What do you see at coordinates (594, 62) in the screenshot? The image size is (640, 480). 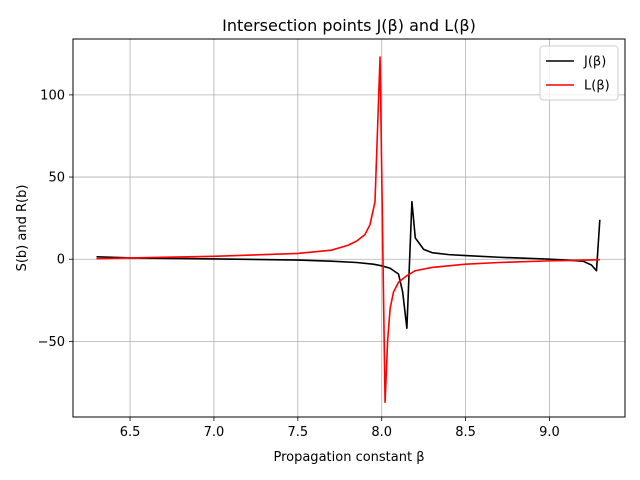 I see `legend-entry: J(β)` at bounding box center [594, 62].